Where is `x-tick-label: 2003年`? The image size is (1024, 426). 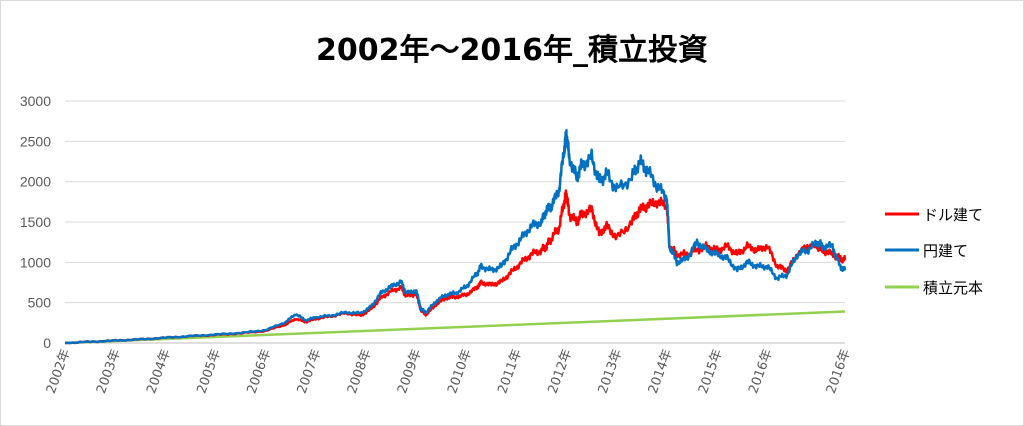 x-tick-label: 2003年 is located at coordinates (109, 371).